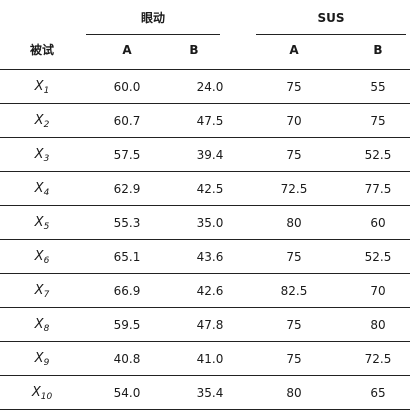 This screenshot has height=413, width=410. I want to click on table-row: X4 62.9 42.5 72.5 77.5, so click(205, 188).